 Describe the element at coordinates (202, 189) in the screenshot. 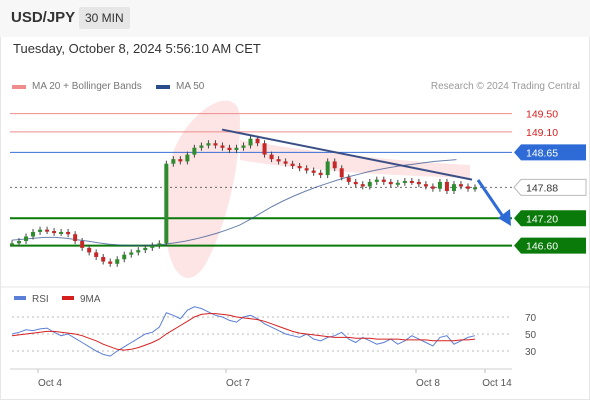

I see `bollinger-band` at that location.